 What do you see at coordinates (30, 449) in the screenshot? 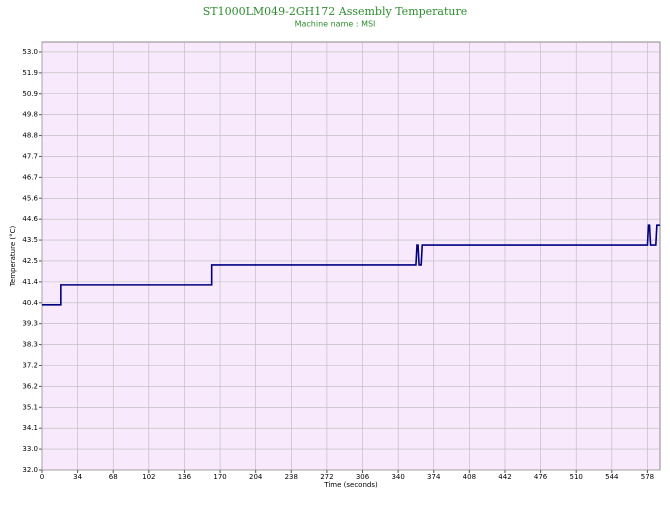
I see `y-tick-label: 33.0` at bounding box center [30, 449].